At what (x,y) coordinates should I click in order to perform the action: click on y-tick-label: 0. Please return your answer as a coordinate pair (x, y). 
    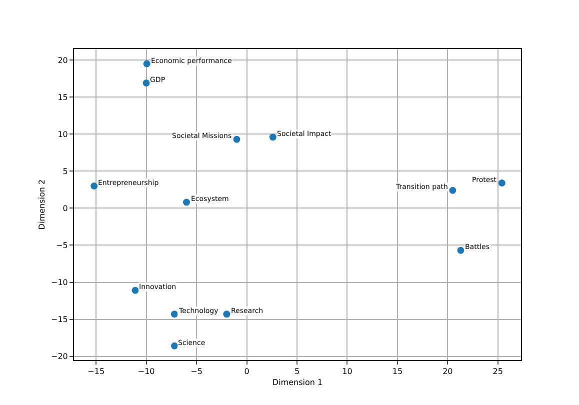
    Looking at the image, I should click on (65, 208).